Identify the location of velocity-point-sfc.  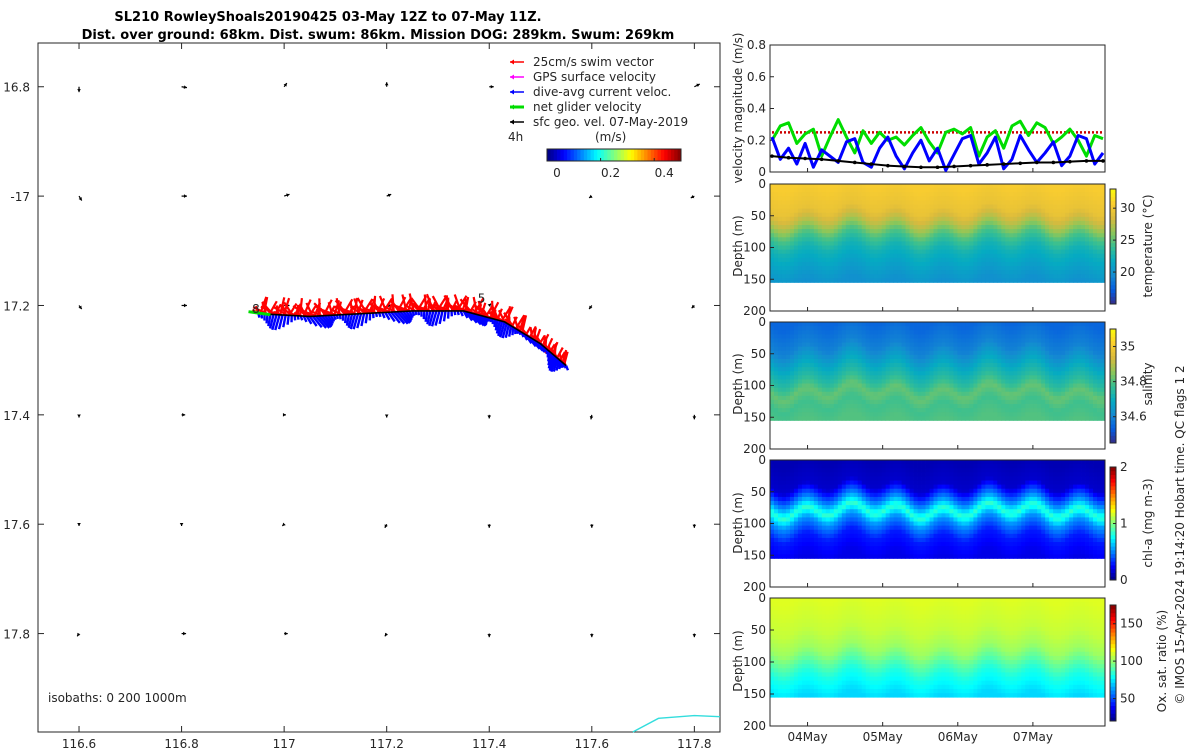
(788, 157).